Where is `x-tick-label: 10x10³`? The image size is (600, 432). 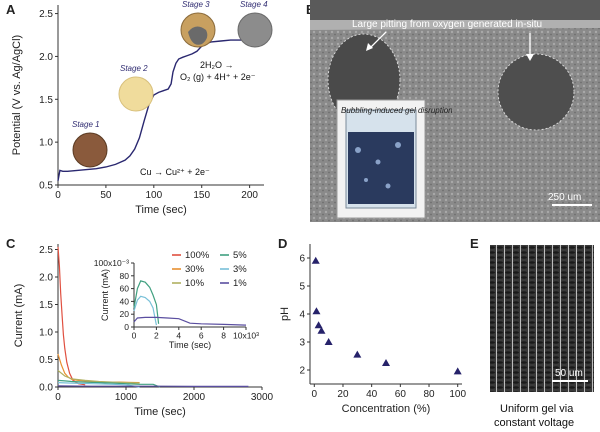 x-tick-label: 10x10³ is located at coordinates (246, 336).